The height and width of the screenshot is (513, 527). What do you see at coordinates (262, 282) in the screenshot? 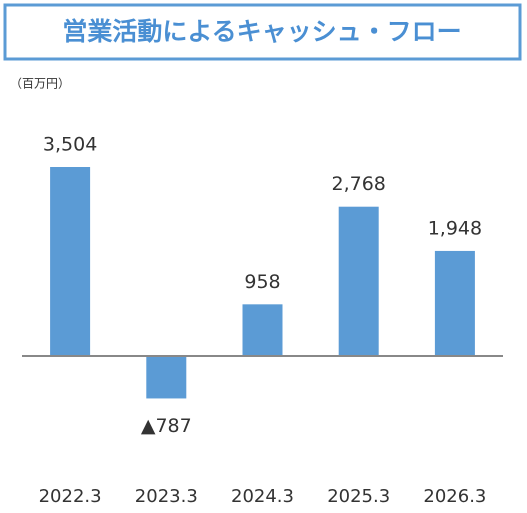
I see `value-label: 958` at bounding box center [262, 282].